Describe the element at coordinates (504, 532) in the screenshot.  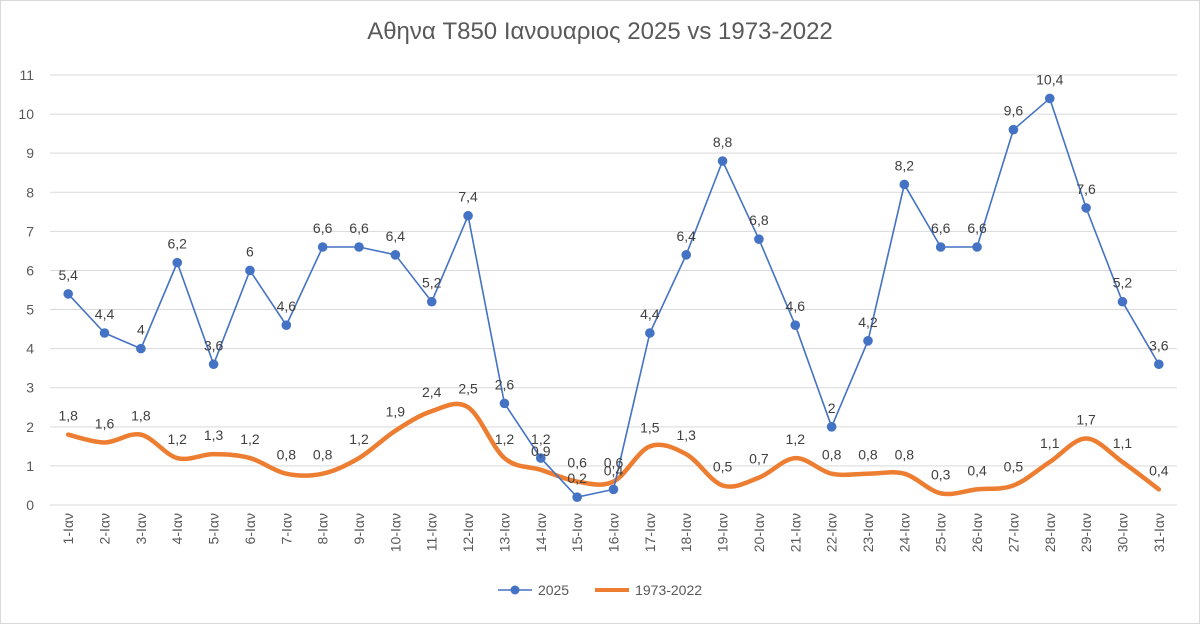
I see `x-tick-label: 13-Ιαν` at that location.